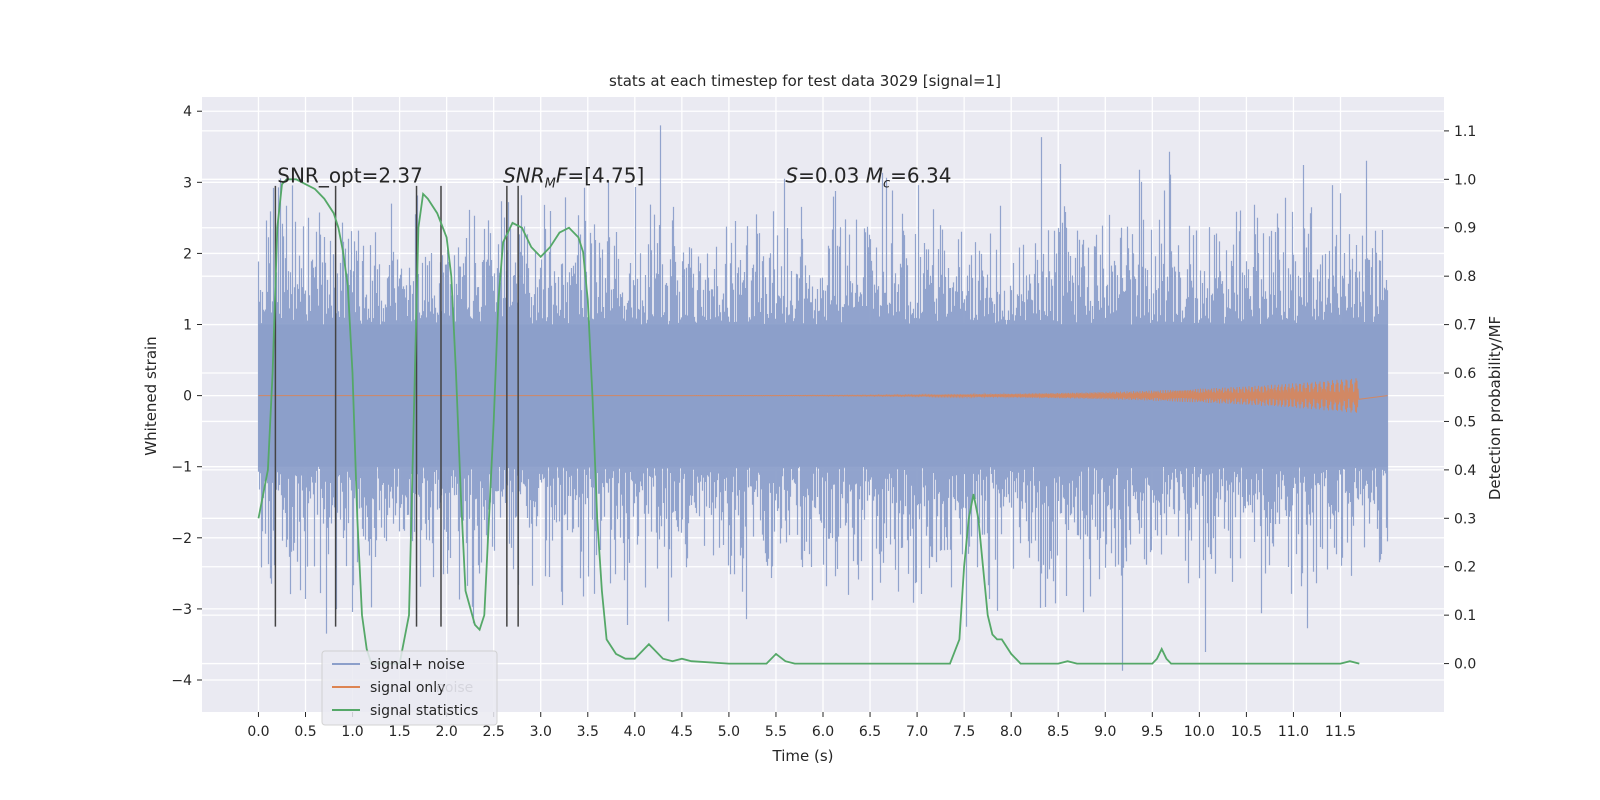 This screenshot has height=800, width=1600. I want to click on legend-label: signal+ noise, so click(417, 665).